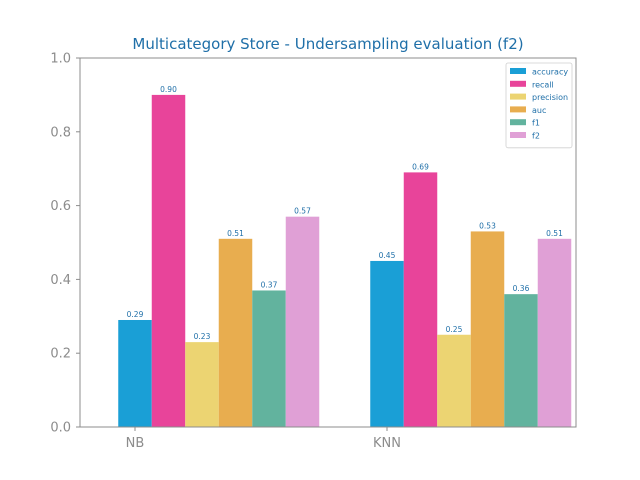 The image size is (640, 480). I want to click on data-label: 0.57, so click(302, 211).